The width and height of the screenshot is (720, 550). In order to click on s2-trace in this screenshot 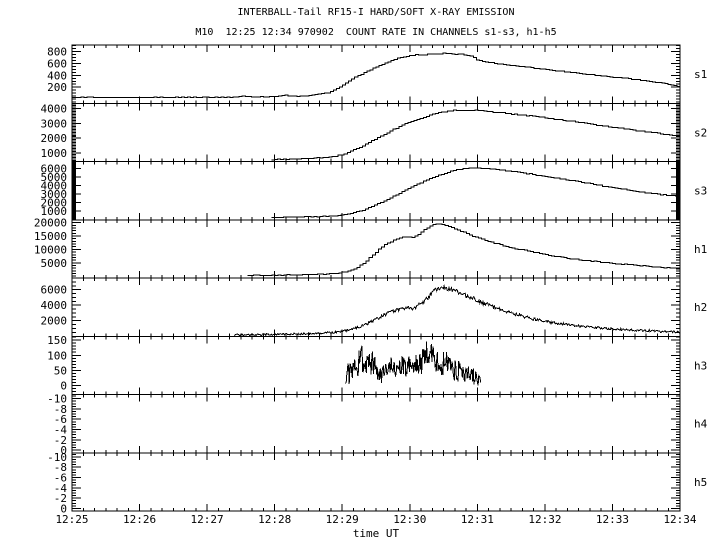, I will do `click(475, 135)`.